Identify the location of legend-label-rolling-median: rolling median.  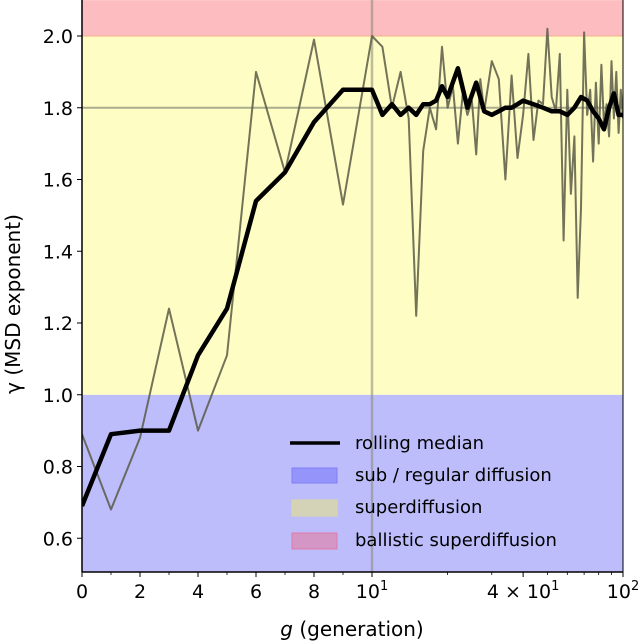
(419, 443).